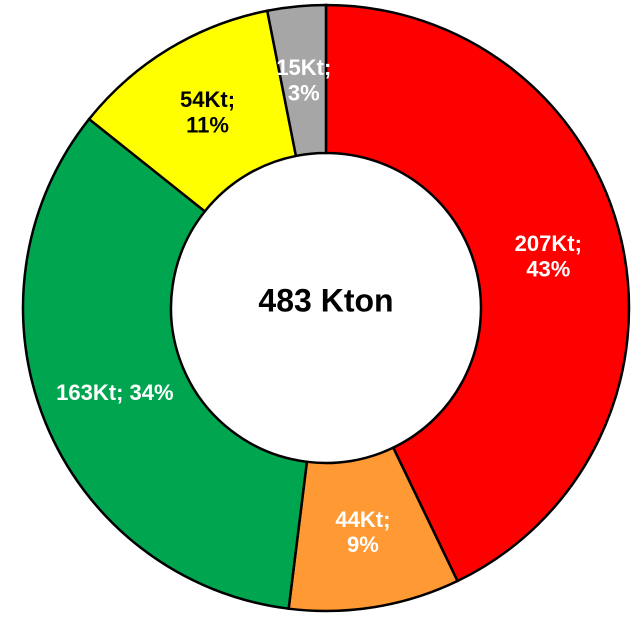 Image resolution: width=631 pixels, height=618 pixels. What do you see at coordinates (548, 256) in the screenshot?
I see `data-label: 207Kt; 43%` at bounding box center [548, 256].